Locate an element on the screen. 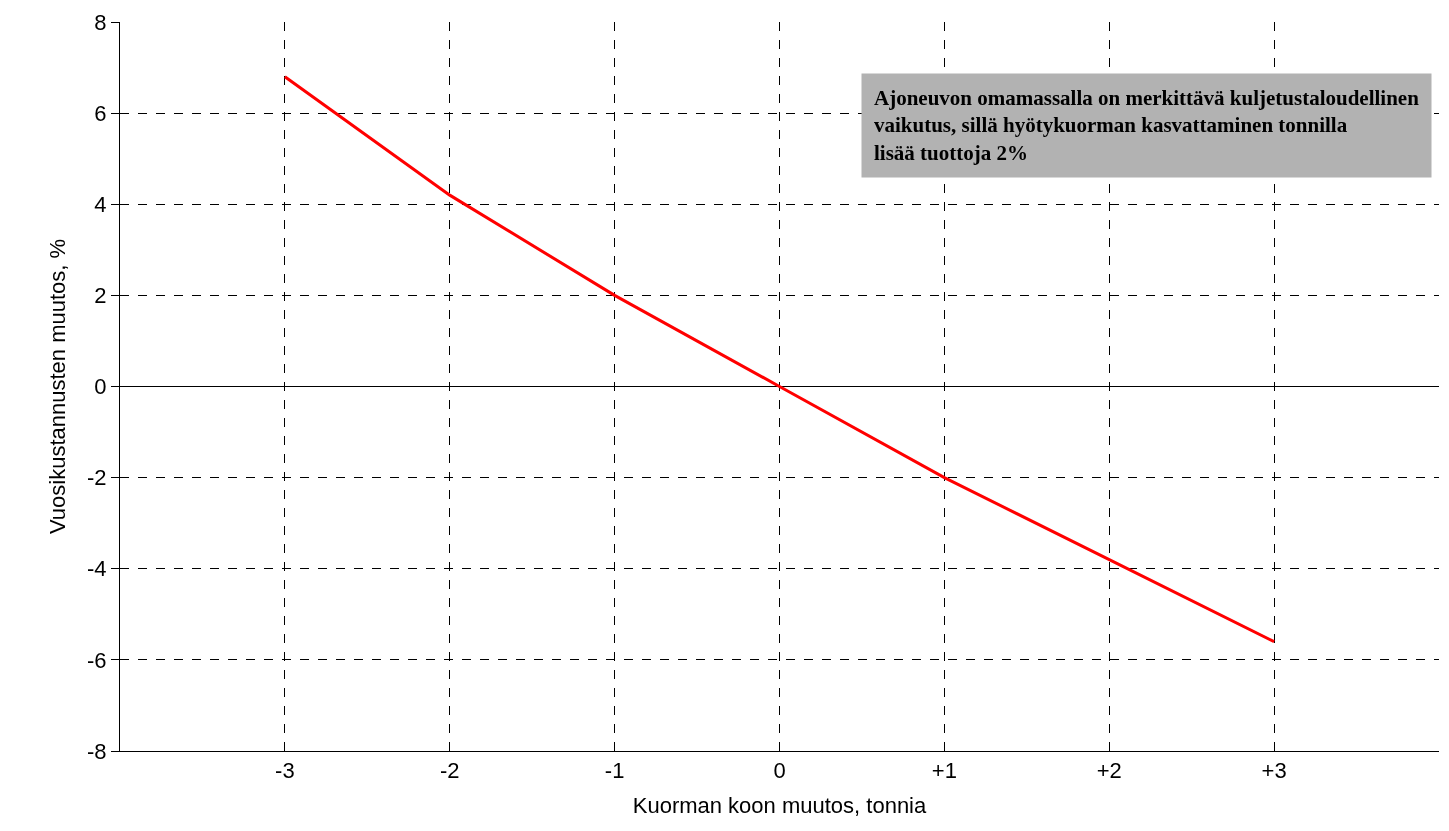  y-tick-label: -2 is located at coordinates (97, 478).